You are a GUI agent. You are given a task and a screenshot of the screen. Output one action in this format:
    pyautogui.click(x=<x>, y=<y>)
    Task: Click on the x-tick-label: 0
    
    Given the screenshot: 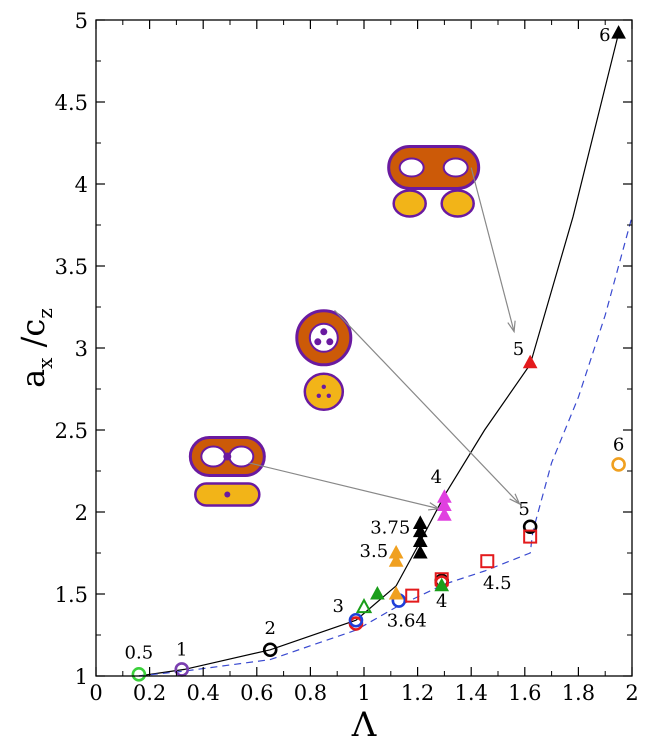 What is the action you would take?
    pyautogui.click(x=95, y=693)
    